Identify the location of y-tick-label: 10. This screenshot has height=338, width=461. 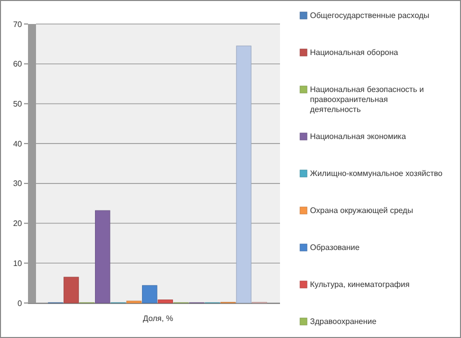
(18, 263).